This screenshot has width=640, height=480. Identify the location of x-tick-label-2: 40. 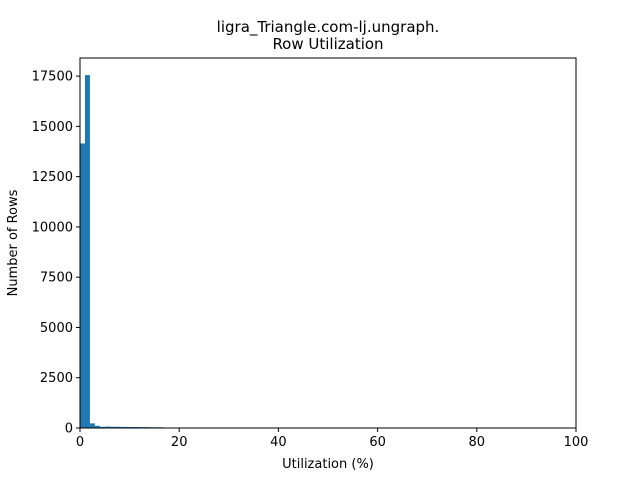
(278, 442).